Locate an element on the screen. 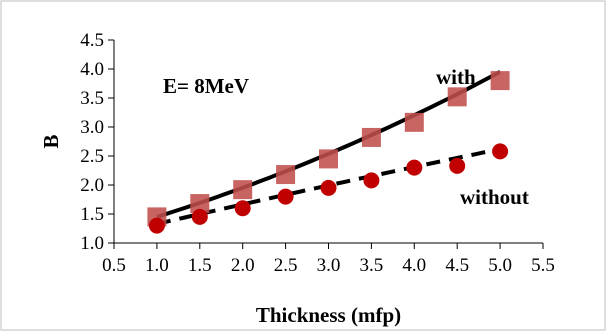 The height and width of the screenshot is (331, 606). without-label: without is located at coordinates (494, 197).